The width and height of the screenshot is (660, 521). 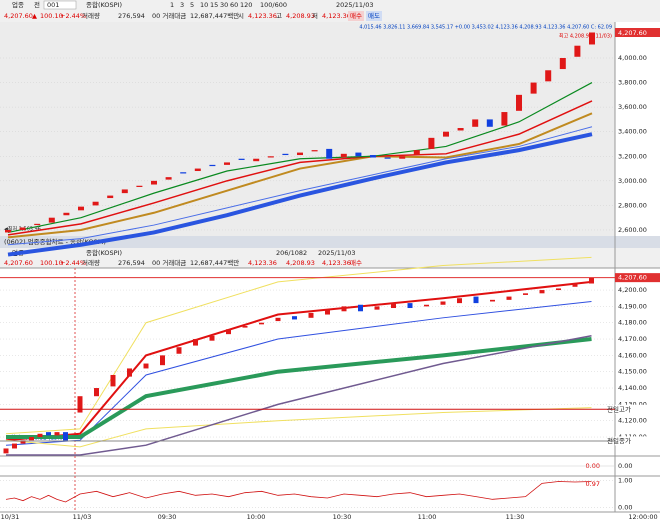 What do you see at coordinates (625, 507) in the screenshot?
I see `y-tick-label: 0.00` at bounding box center [625, 507].